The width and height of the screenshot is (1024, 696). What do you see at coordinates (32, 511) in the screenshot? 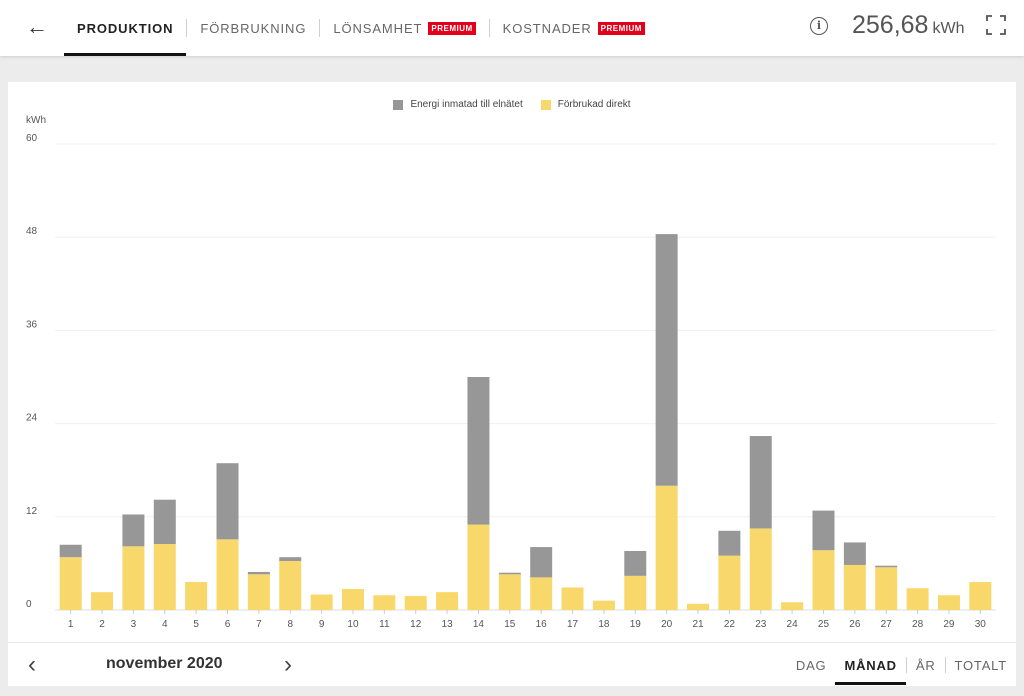
I see `y-tick-label: 12` at bounding box center [32, 511].